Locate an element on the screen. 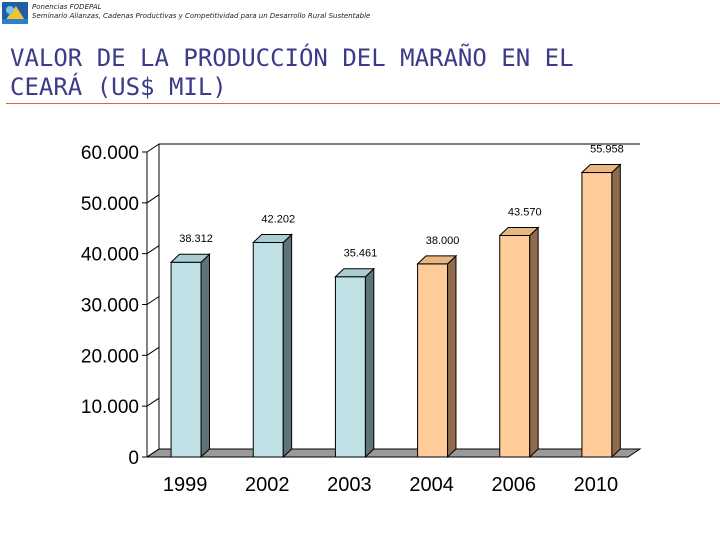 The width and height of the screenshot is (720, 540). data-label: 35.461 is located at coordinates (361, 254).